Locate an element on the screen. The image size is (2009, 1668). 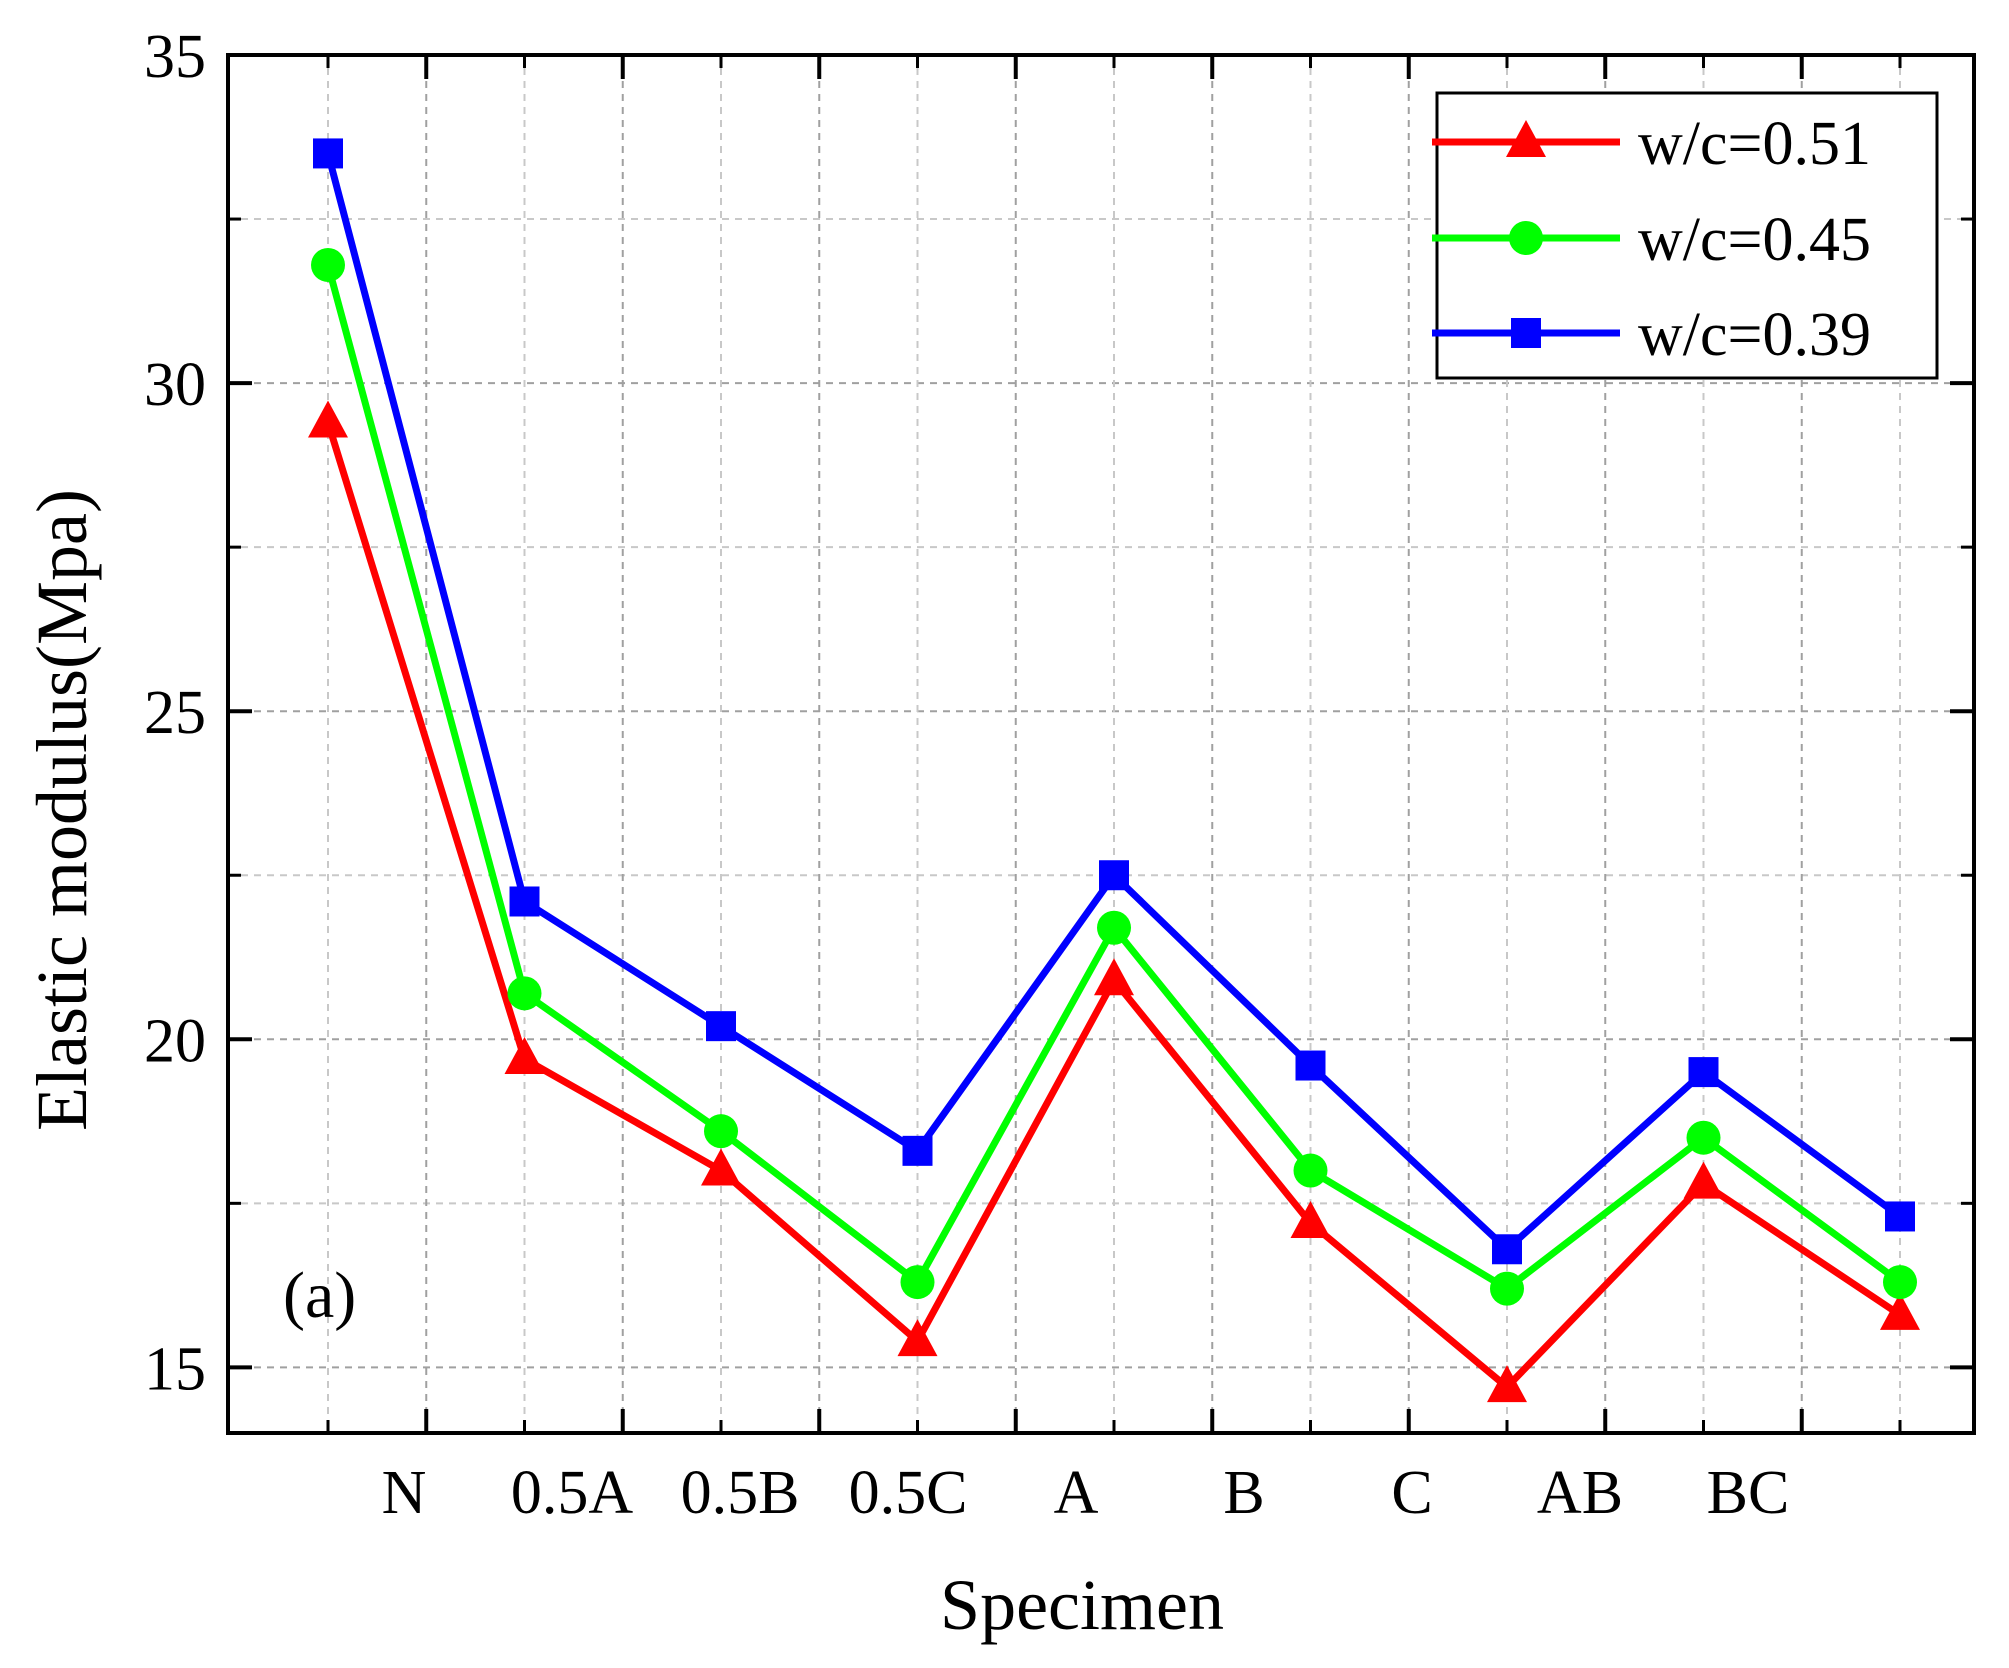
legend-label: w/c=0.39 is located at coordinates (1754, 335).